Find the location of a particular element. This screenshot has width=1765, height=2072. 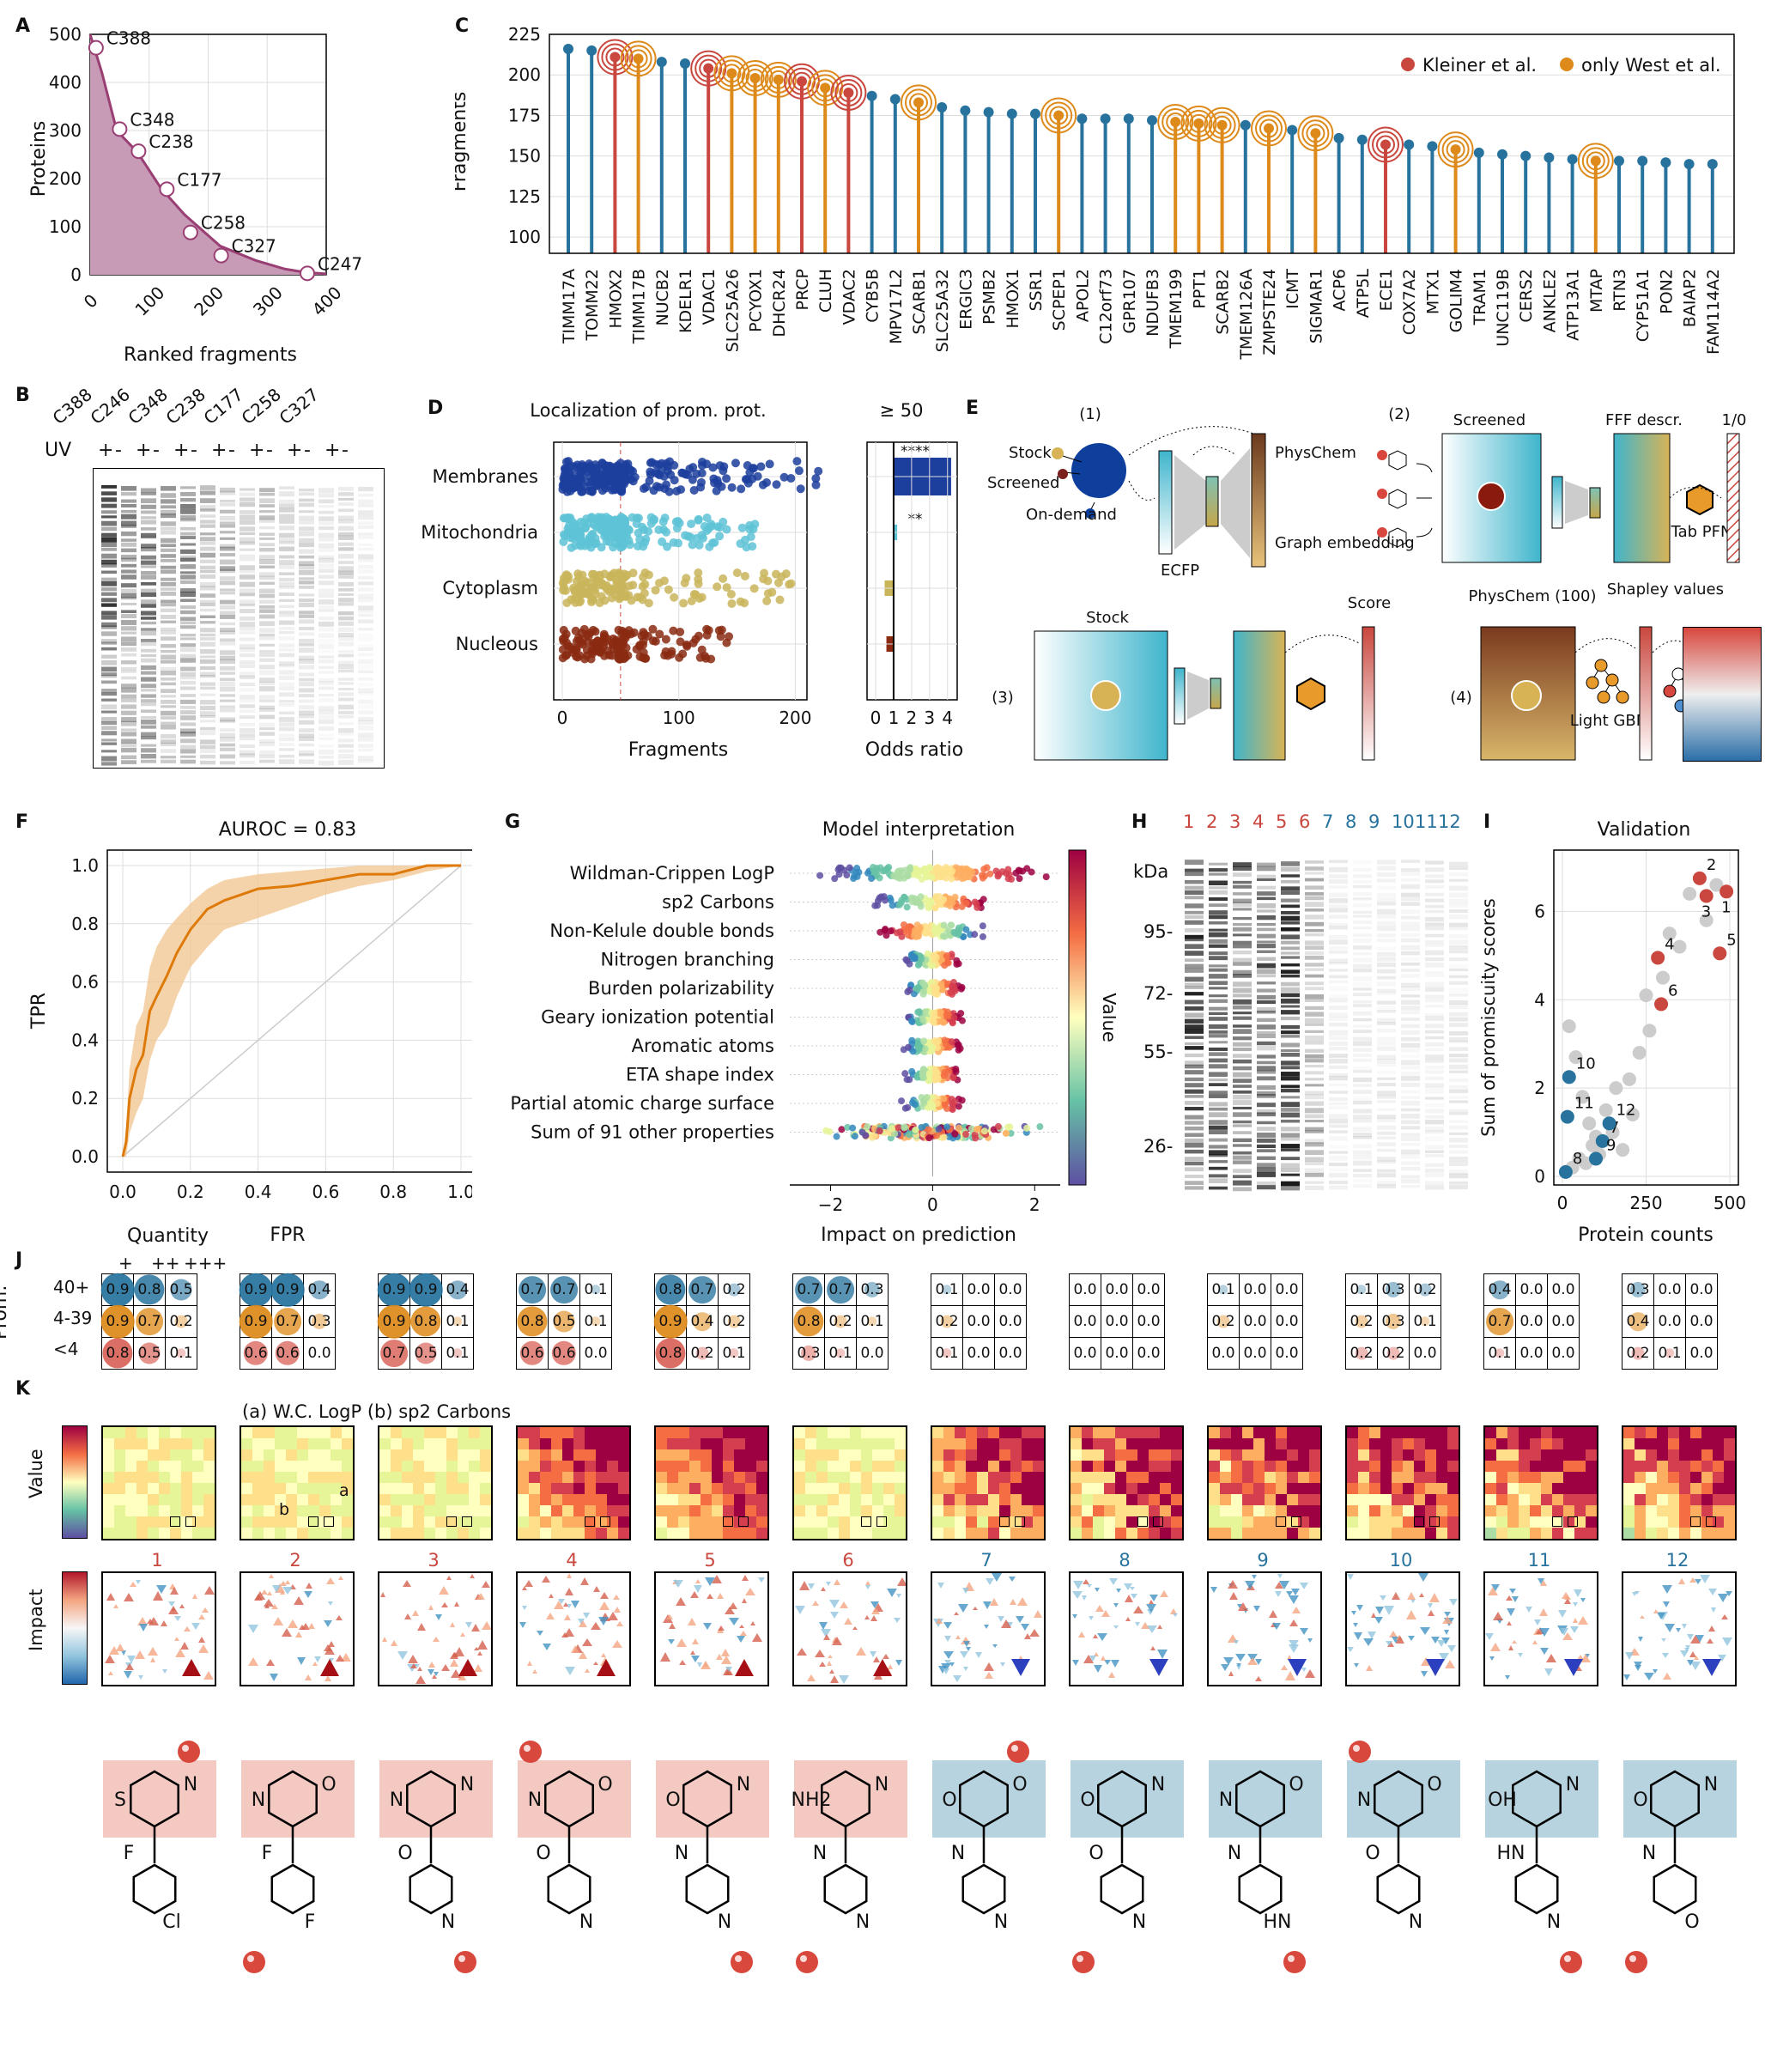

structure-background is located at coordinates (1265, 1799).